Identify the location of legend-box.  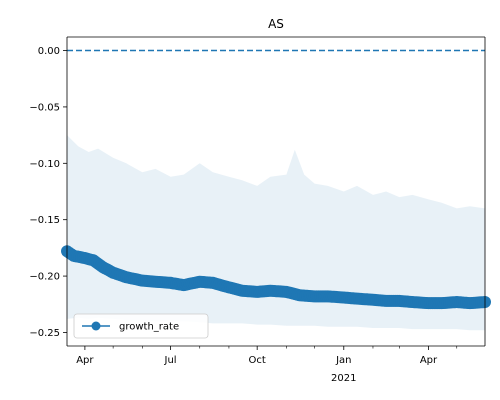
(141, 326).